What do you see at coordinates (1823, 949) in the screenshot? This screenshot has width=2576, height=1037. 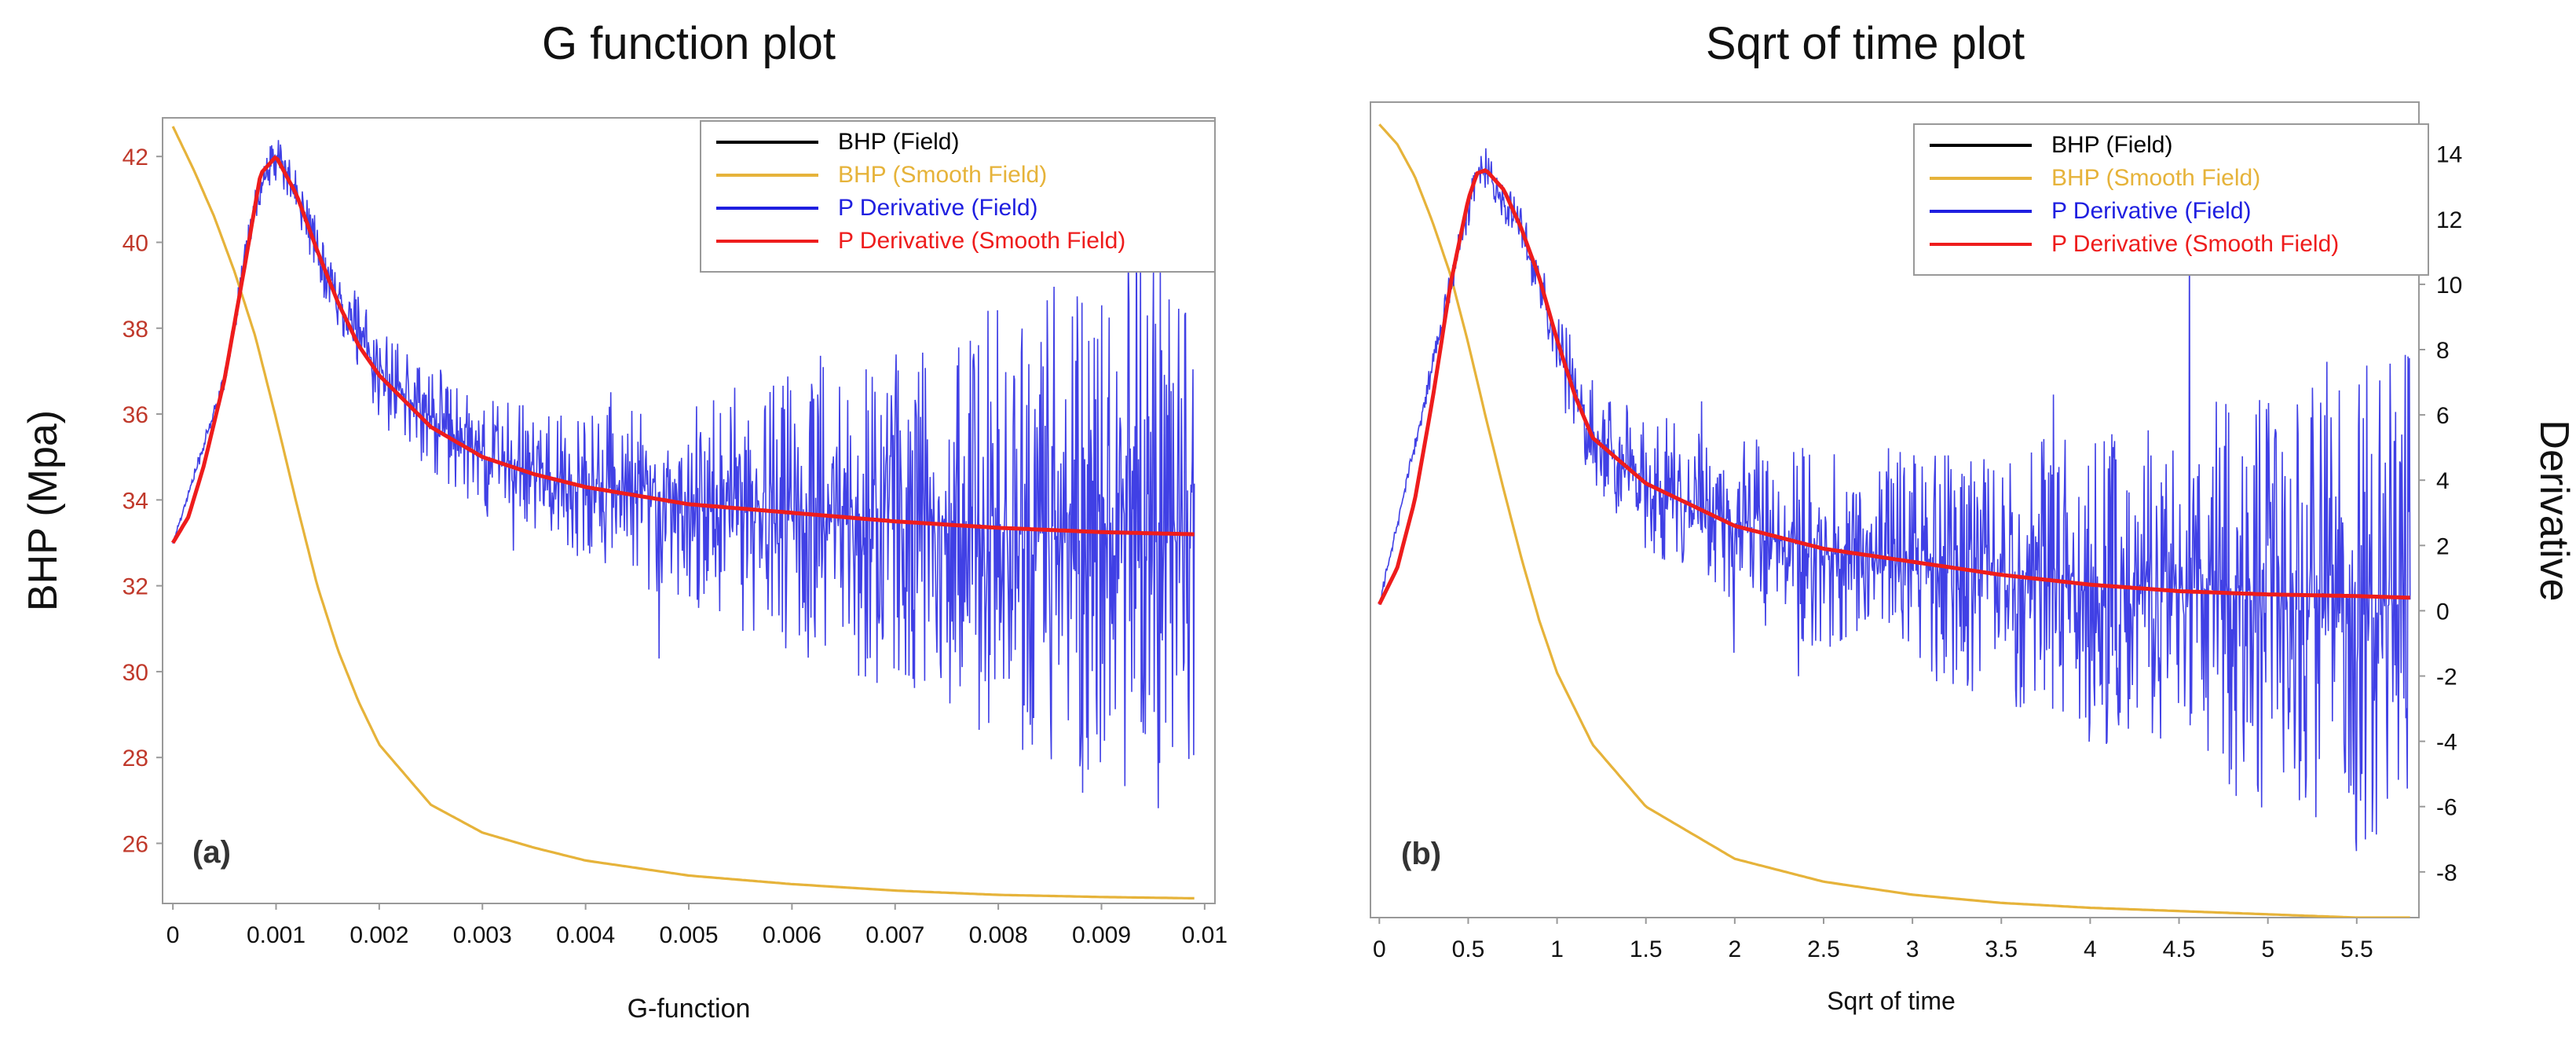 I see `x-tick-label: 2.5` at bounding box center [1823, 949].